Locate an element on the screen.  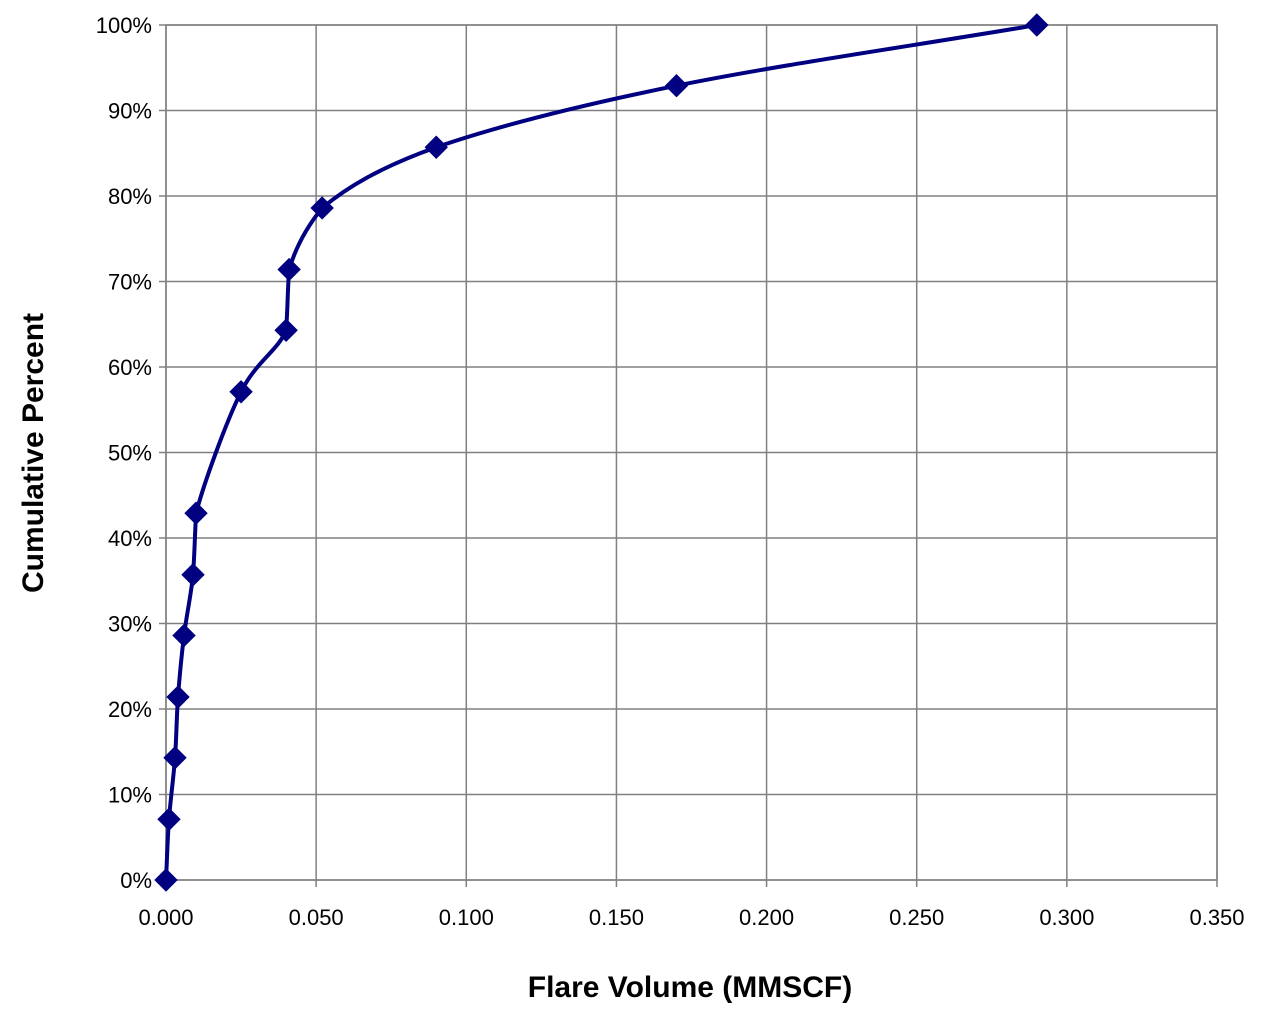
y-tick-label: 90% is located at coordinates (130, 111).